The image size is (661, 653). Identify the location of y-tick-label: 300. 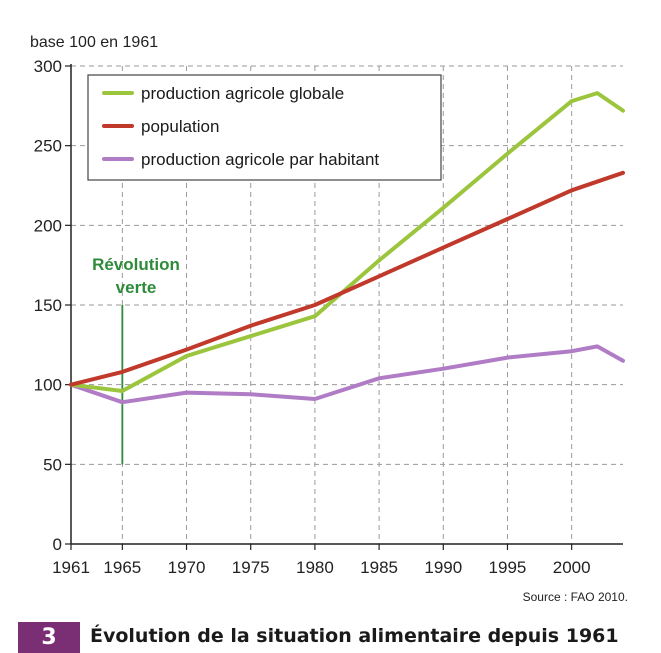
(48, 66).